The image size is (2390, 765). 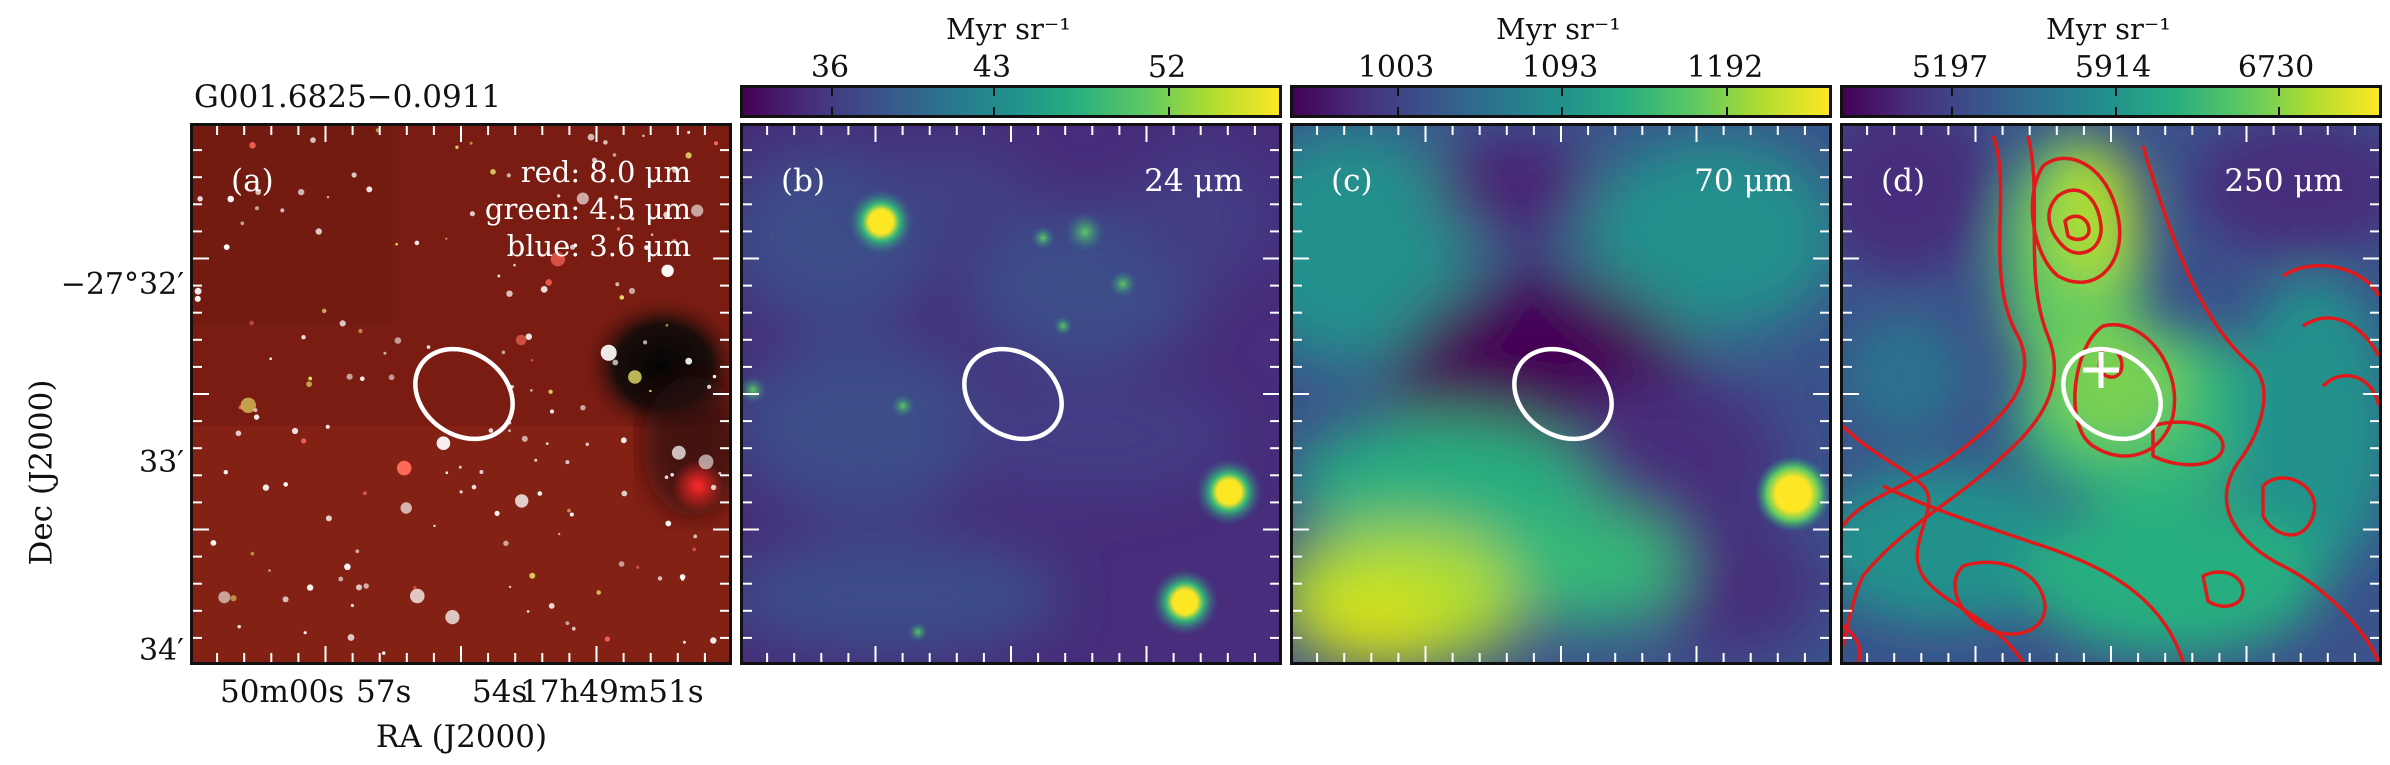 What do you see at coordinates (122, 284) in the screenshot?
I see `y-tick-label: −27°32′` at bounding box center [122, 284].